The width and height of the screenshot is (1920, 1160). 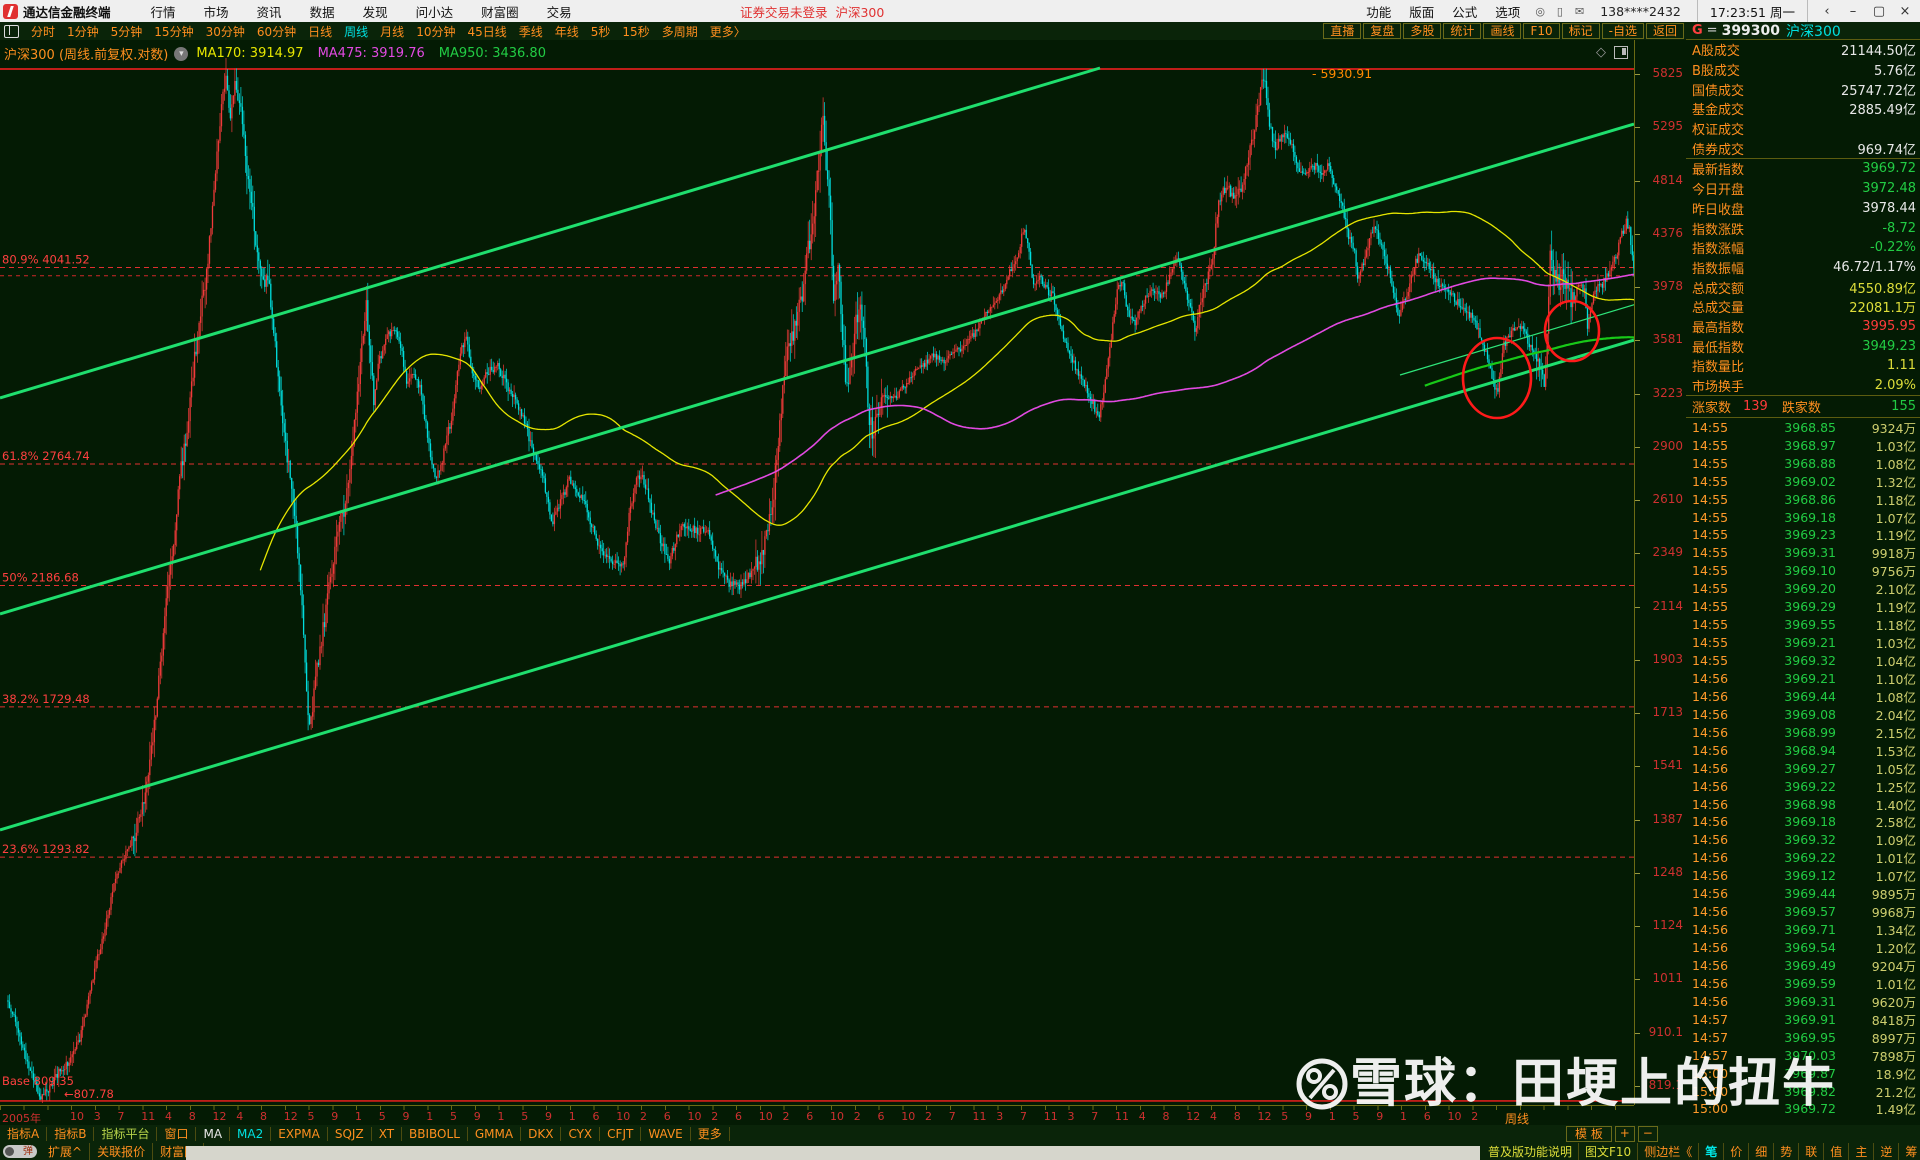 I want to click on menu-item: 行情, so click(x=163, y=12).